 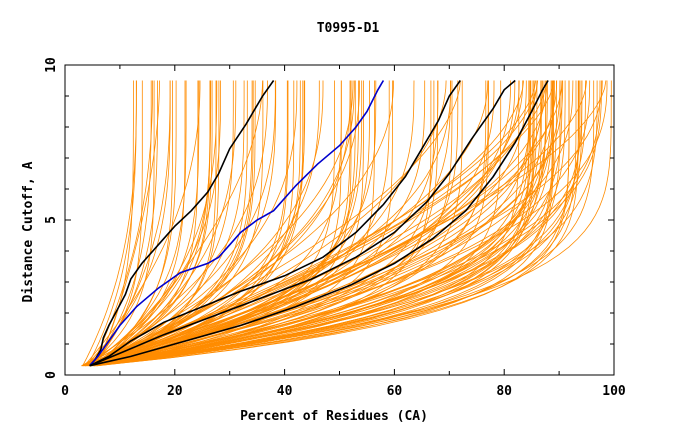 What do you see at coordinates (504, 391) in the screenshot?
I see `x-tick-label: 80` at bounding box center [504, 391].